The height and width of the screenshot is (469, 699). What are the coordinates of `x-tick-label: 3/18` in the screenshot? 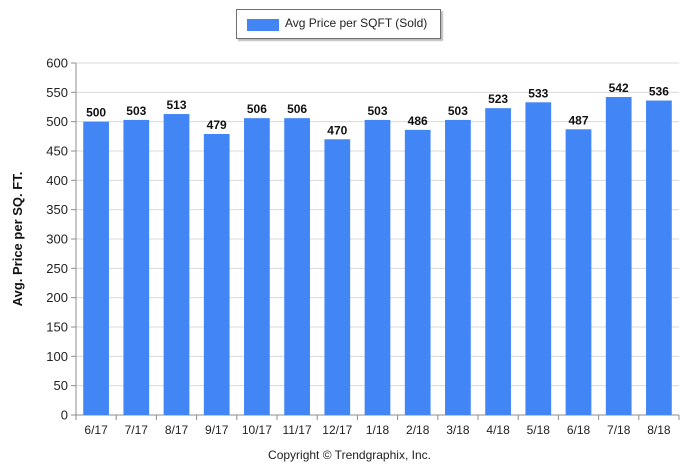 It's located at (458, 430).